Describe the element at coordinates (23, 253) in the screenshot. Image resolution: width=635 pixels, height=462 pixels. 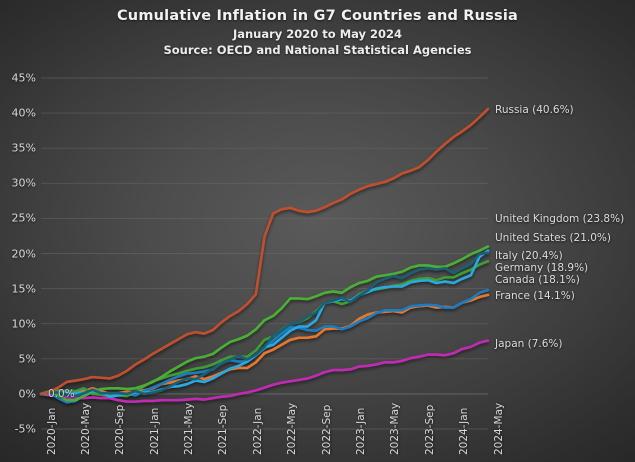
I see `y-tick-label: 20%` at that location.